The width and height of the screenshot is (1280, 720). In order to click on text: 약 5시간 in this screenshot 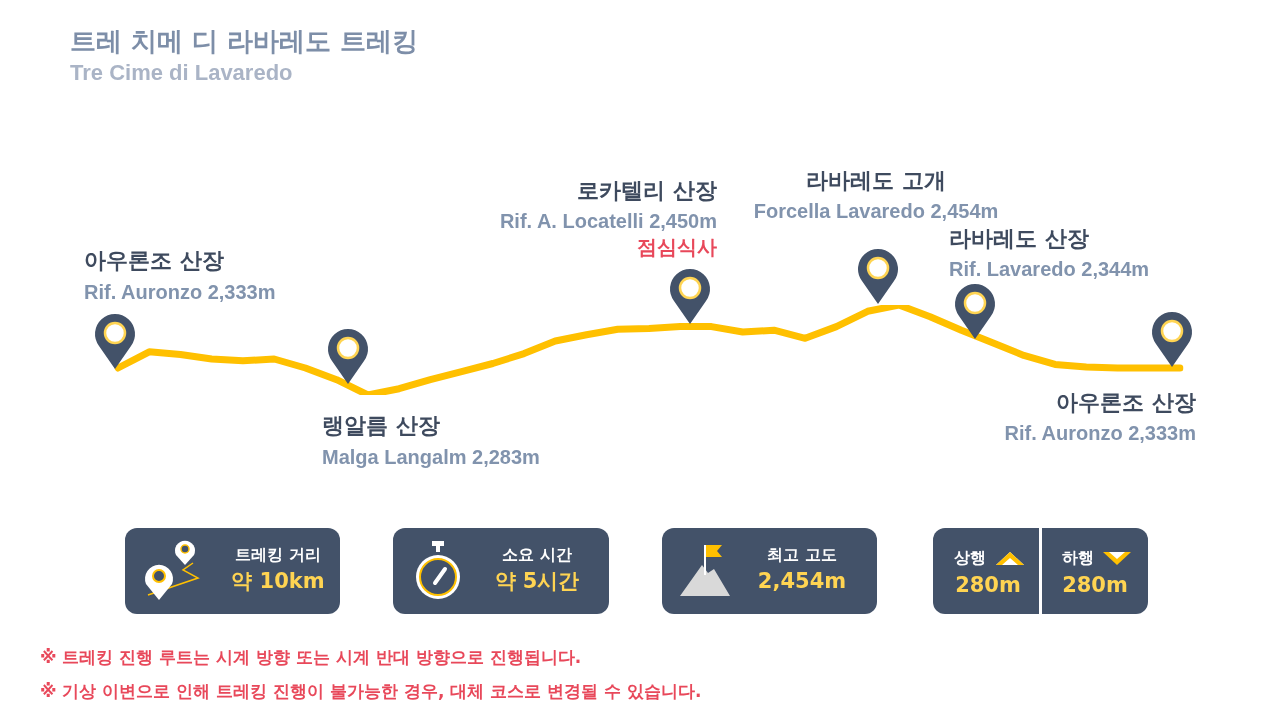, I will do `click(537, 581)`.